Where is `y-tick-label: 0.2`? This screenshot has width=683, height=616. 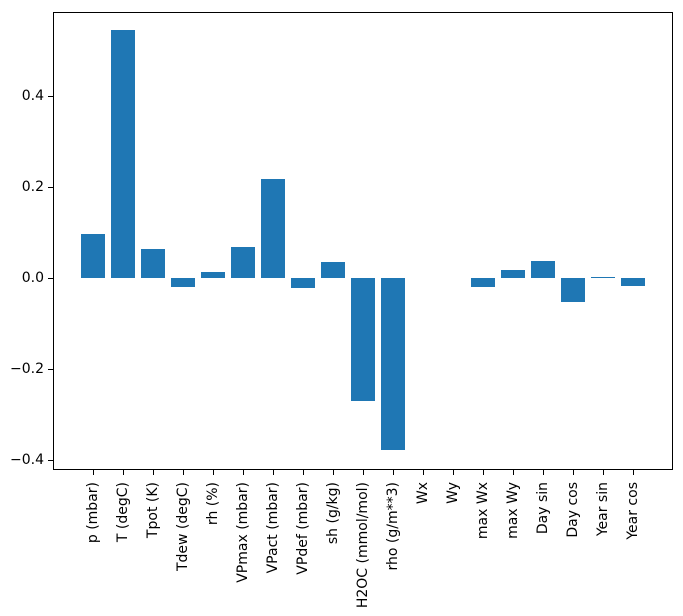
y-tick-label: 0.2 is located at coordinates (32, 187).